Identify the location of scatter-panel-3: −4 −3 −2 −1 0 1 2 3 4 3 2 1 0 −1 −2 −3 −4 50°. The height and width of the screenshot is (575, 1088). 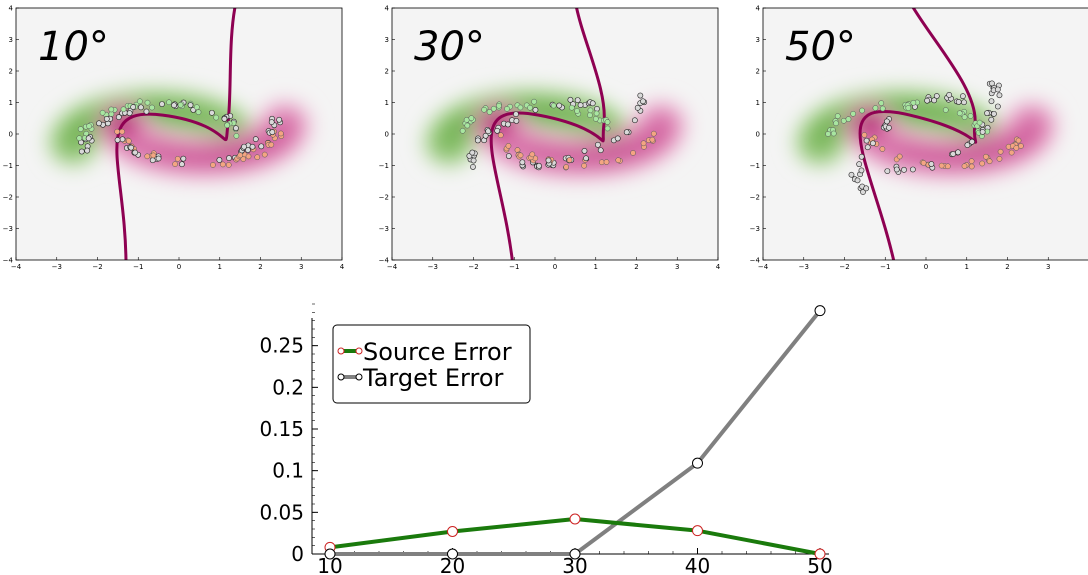
(919, 138).